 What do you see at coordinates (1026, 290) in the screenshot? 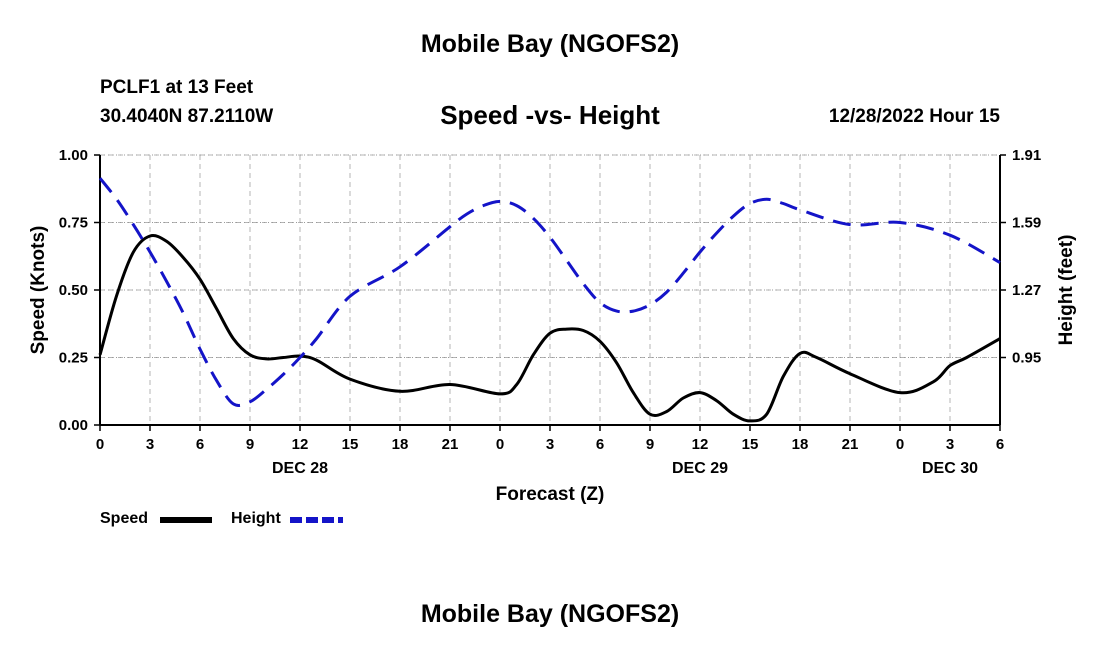
I see `y2-tick-label: 1.27` at bounding box center [1026, 290].